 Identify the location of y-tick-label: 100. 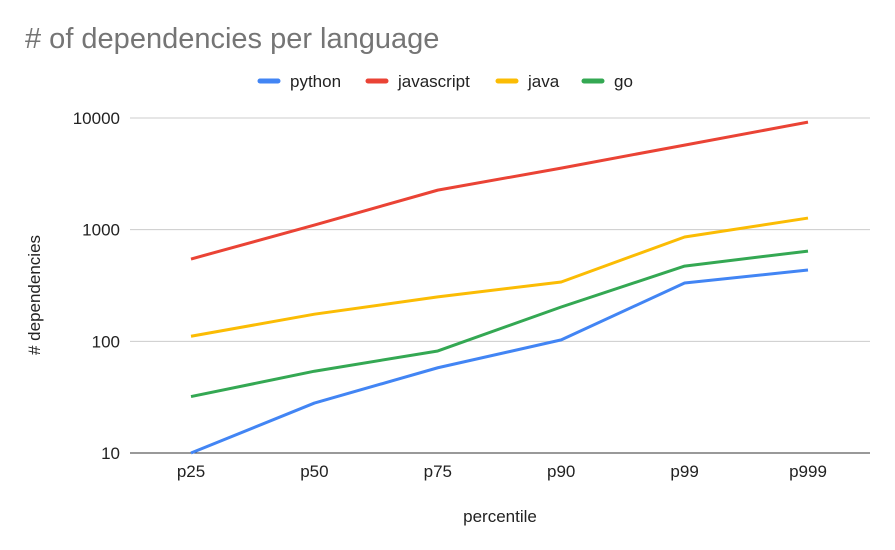
(106, 341).